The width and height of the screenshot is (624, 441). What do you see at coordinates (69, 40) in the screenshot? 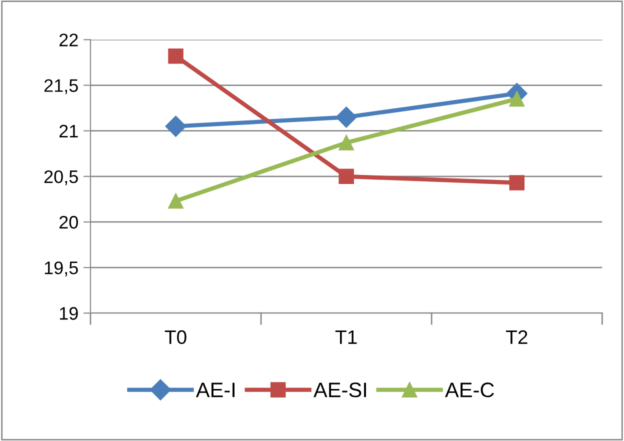
I see `y-tick-label: 22` at bounding box center [69, 40].